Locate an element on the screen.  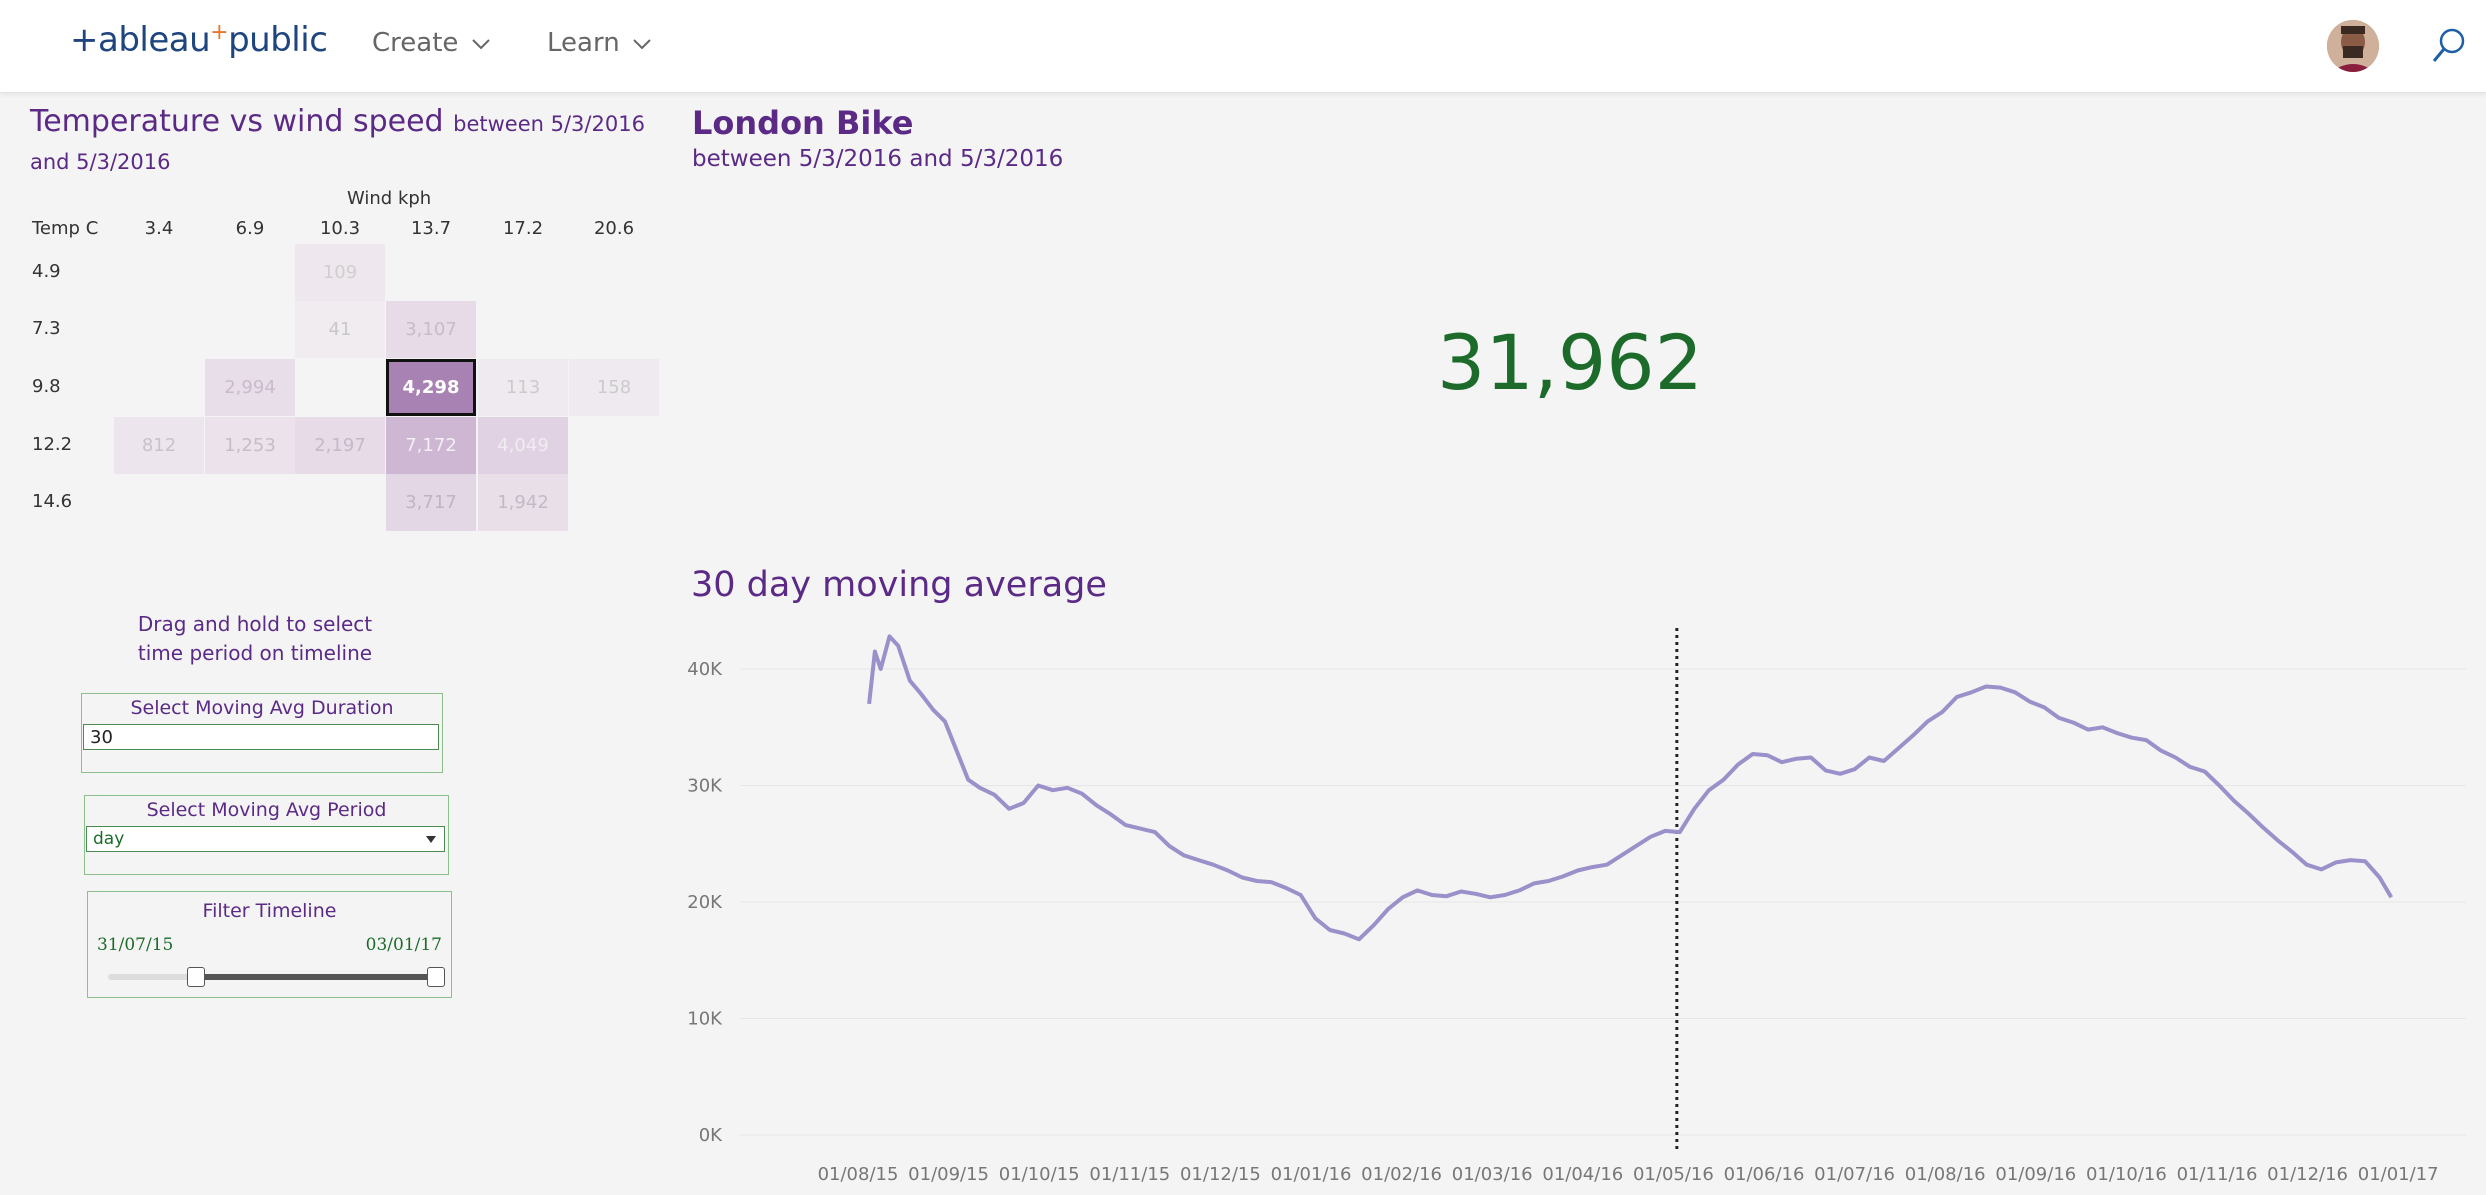
y-tick-label: 40K is located at coordinates (705, 669).